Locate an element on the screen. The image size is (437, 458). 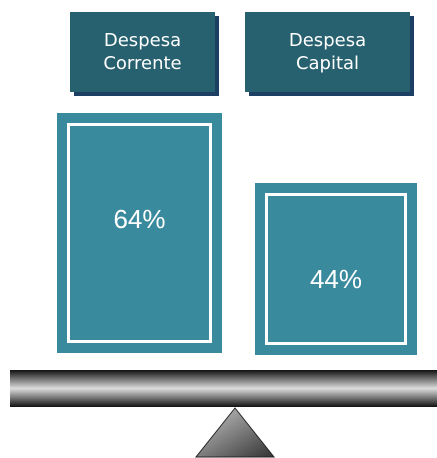
header-box: Despesa Capital is located at coordinates (327, 52).